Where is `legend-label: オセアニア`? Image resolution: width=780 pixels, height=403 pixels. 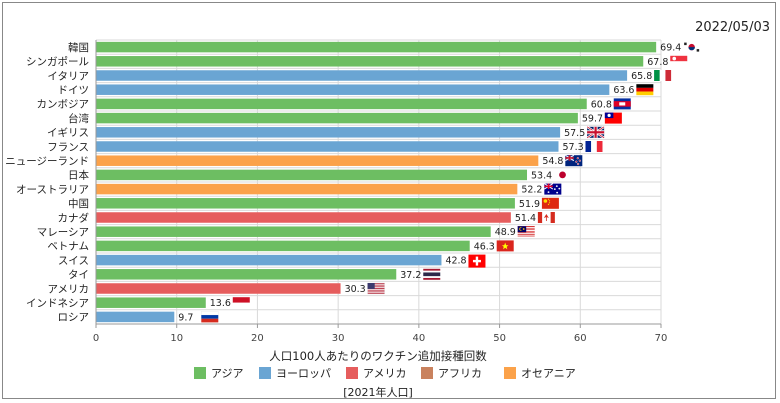
legend-label: オセアニア is located at coordinates (548, 373).